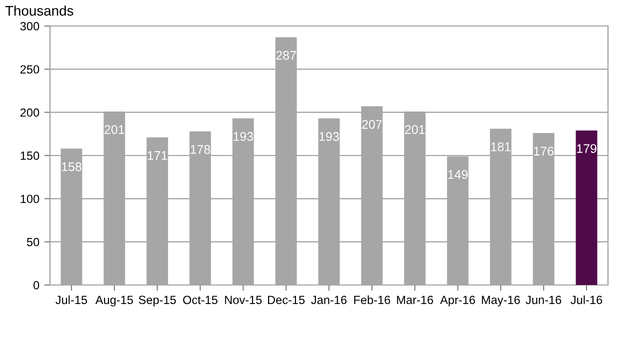 This screenshot has width=630, height=341. I want to click on data-label: 171, so click(158, 155).